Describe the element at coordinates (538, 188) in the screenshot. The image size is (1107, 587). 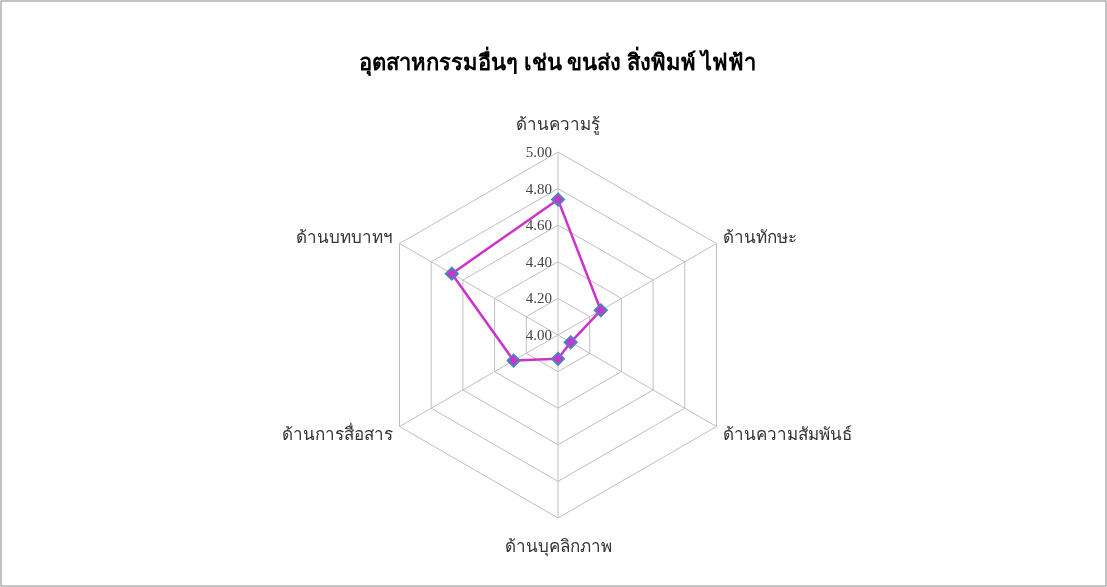
I see `y-tick-label: 4.80` at that location.